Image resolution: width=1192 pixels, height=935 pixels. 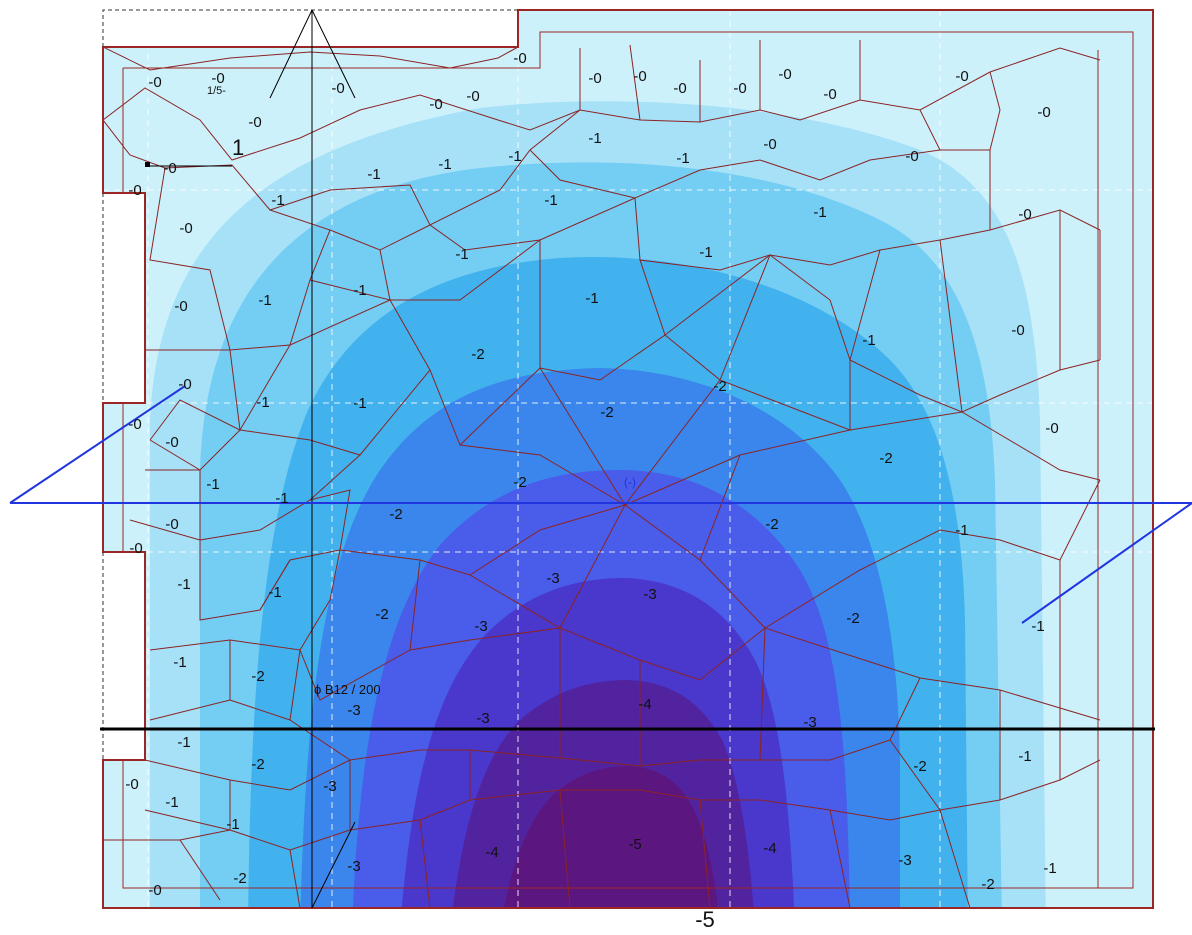 What do you see at coordinates (347, 689) in the screenshot?
I see `rebar-annotation: ϕ B12 / 200` at bounding box center [347, 689].